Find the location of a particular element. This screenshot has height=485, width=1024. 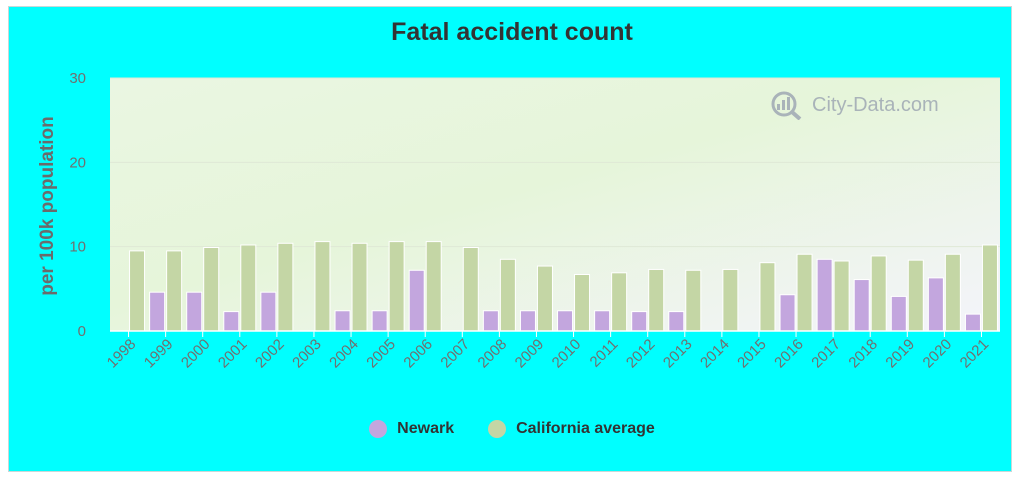

bar-california-average-2009 is located at coordinates (544, 298).